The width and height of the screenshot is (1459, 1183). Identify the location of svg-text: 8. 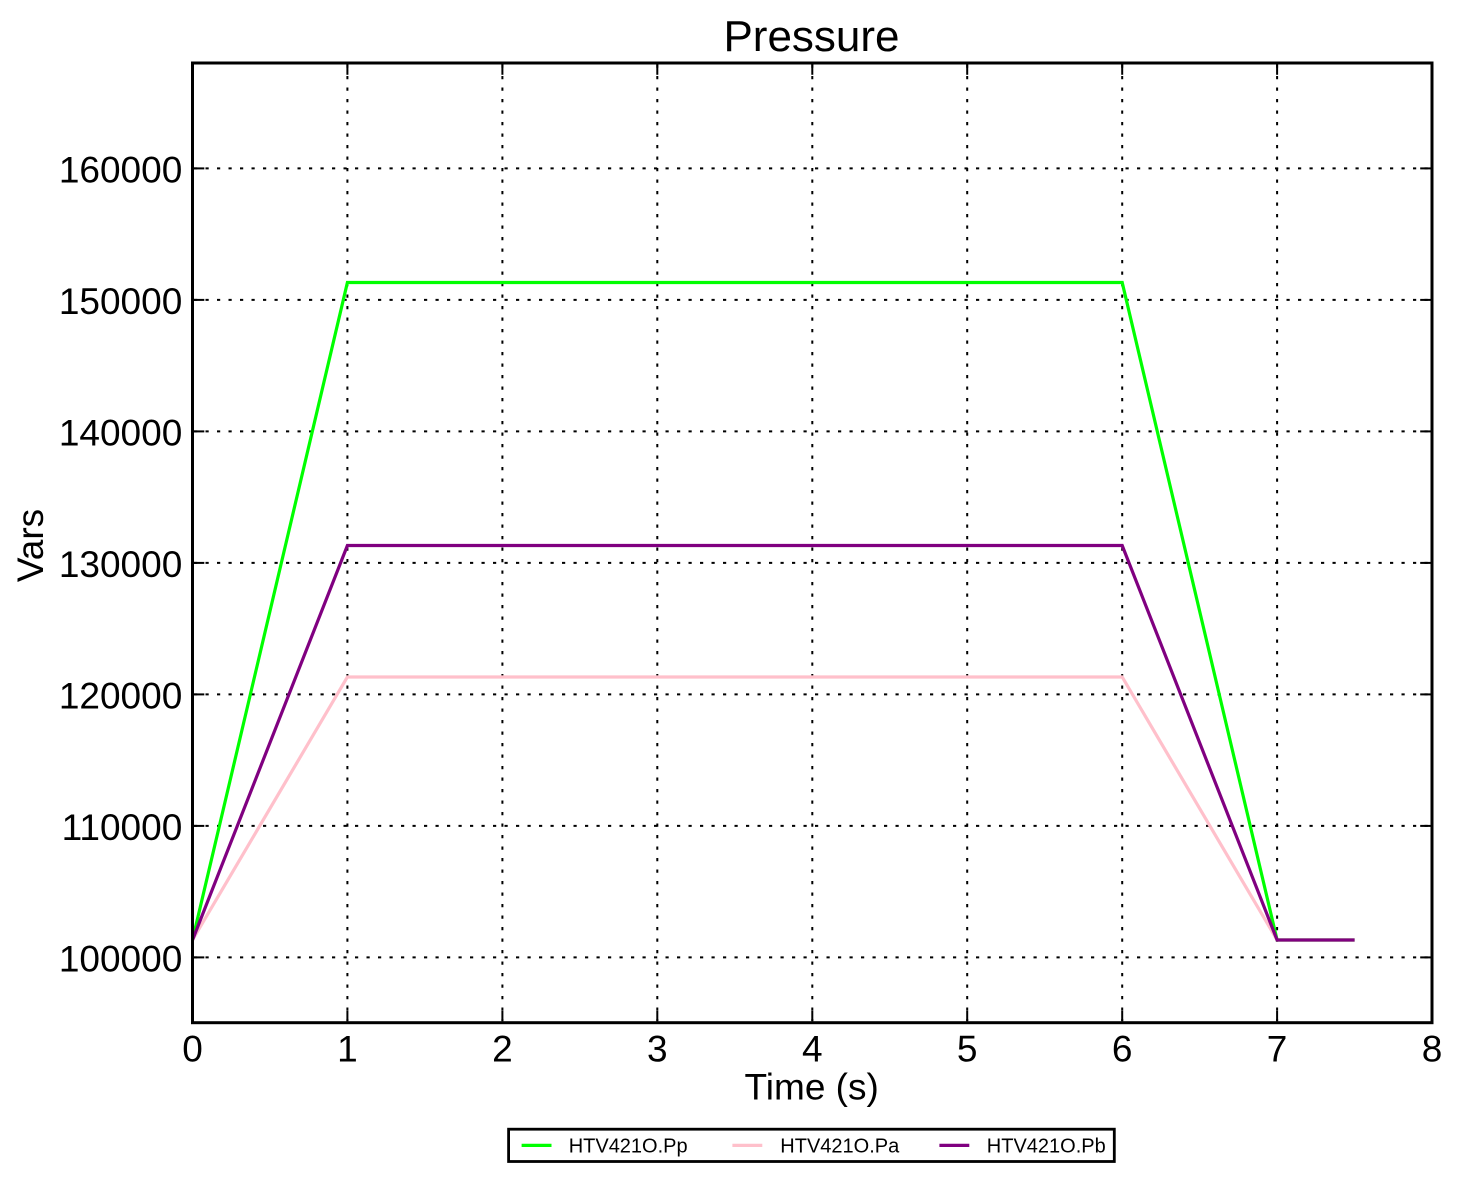
(1432, 1048).